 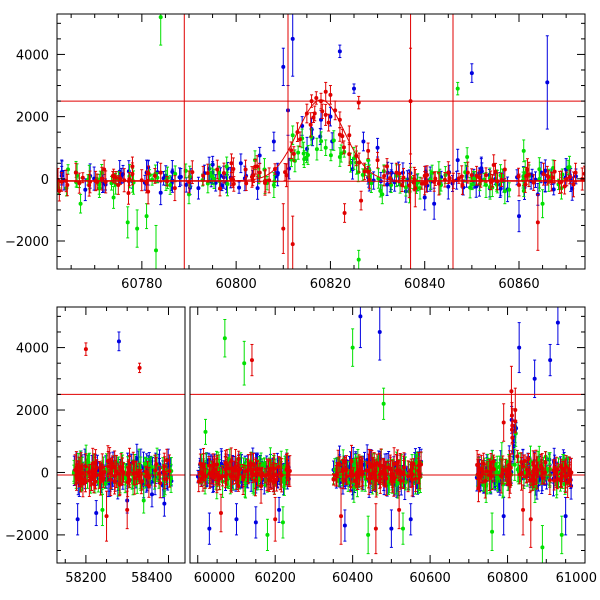 What do you see at coordinates (424, 284) in the screenshot?
I see `x-tick-label: 60840` at bounding box center [424, 284].